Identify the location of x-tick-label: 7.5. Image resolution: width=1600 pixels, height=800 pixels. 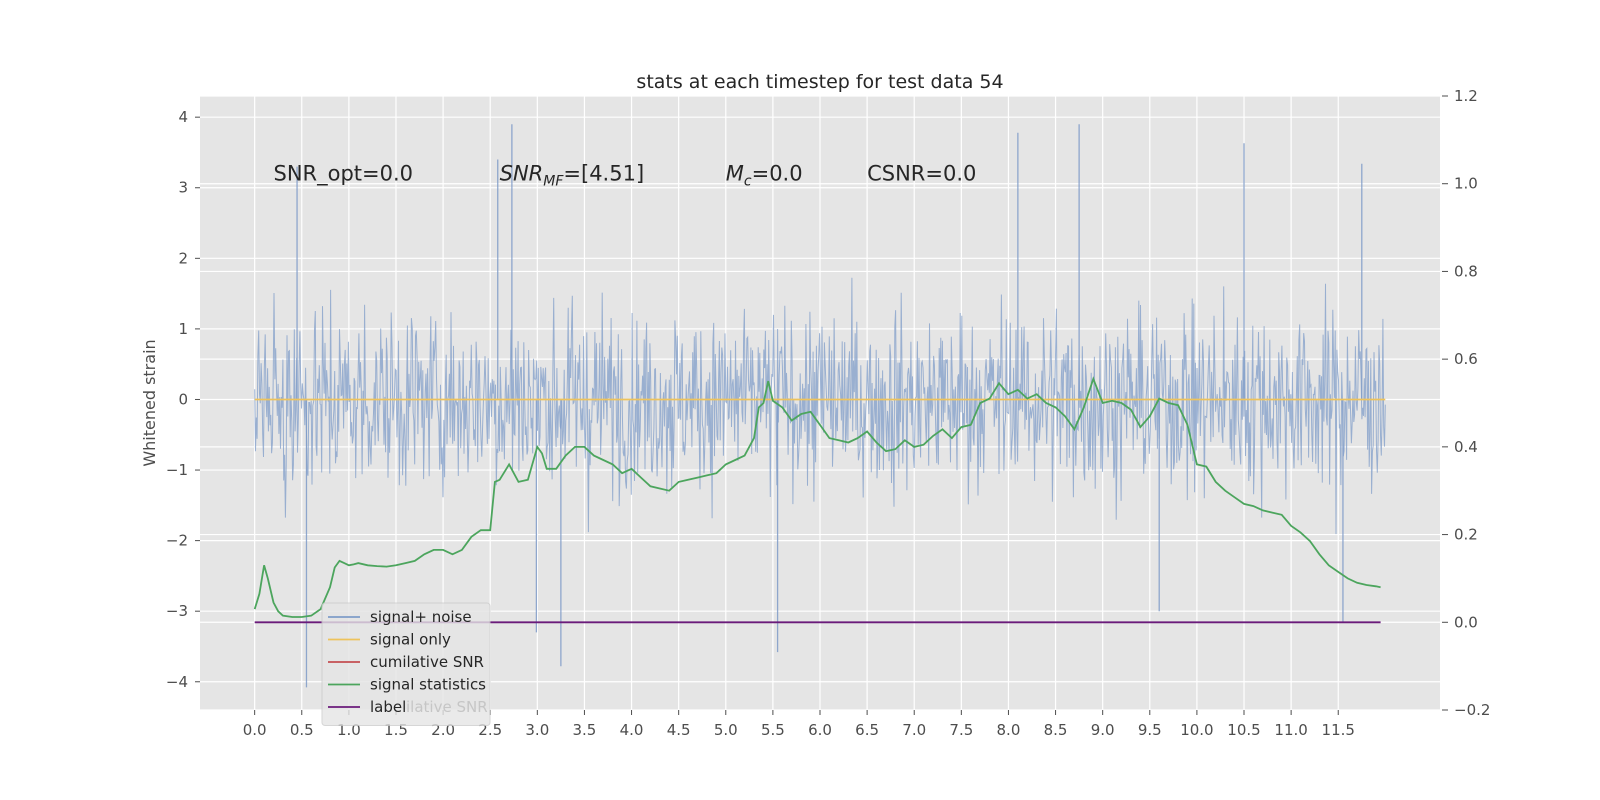
(961, 730).